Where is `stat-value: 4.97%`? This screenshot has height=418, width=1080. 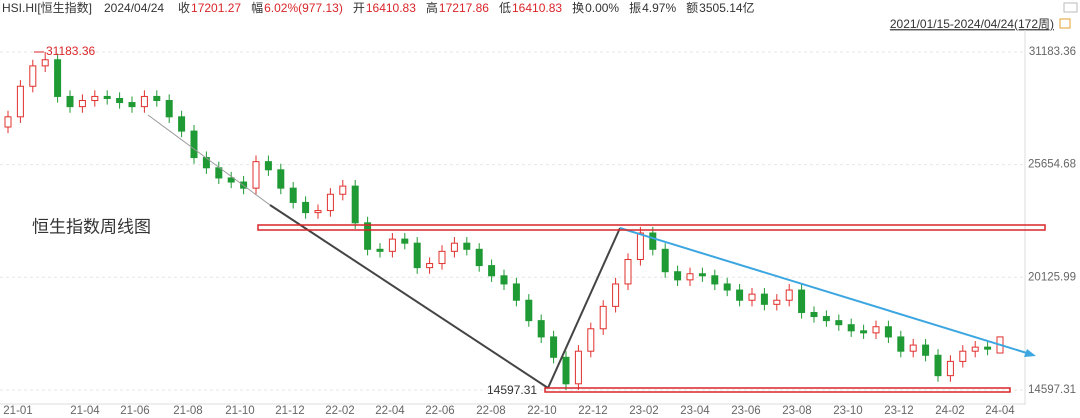
stat-value: 4.97% is located at coordinates (659, 8).